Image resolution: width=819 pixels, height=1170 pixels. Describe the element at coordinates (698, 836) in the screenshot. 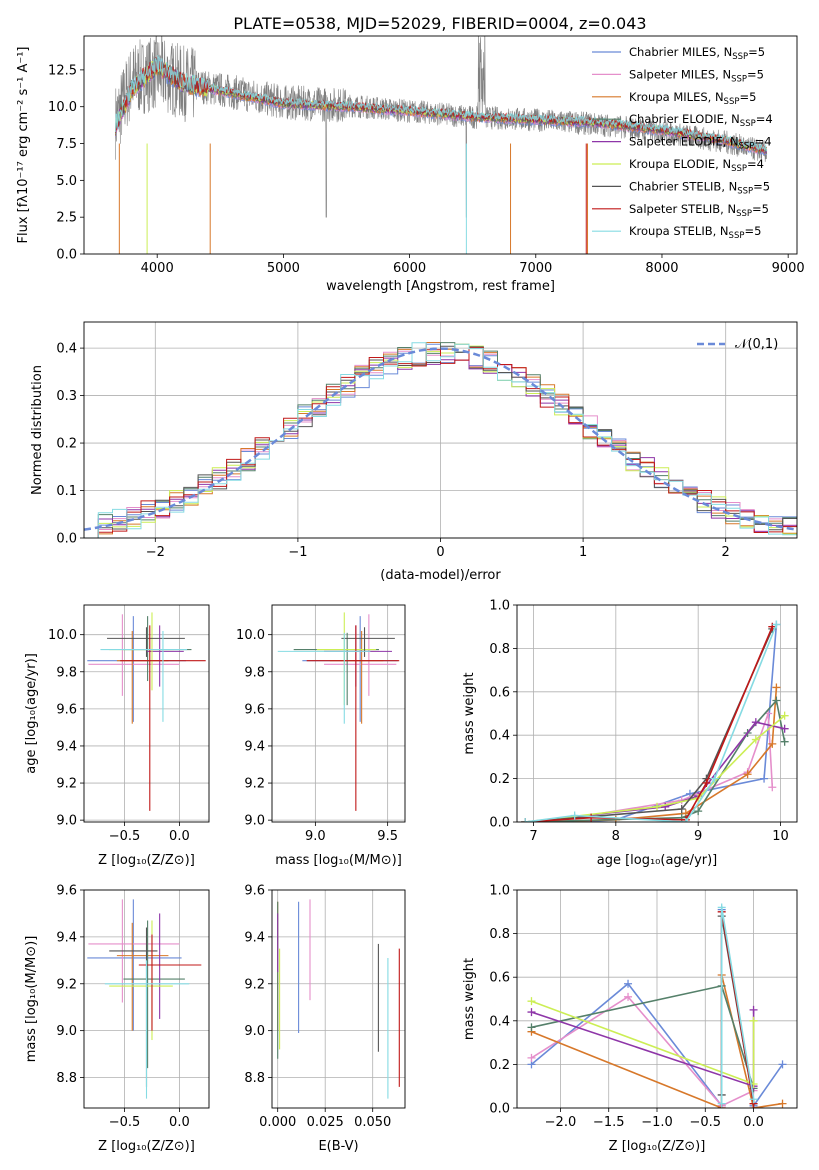

I see `x-tick-label: 9` at that location.